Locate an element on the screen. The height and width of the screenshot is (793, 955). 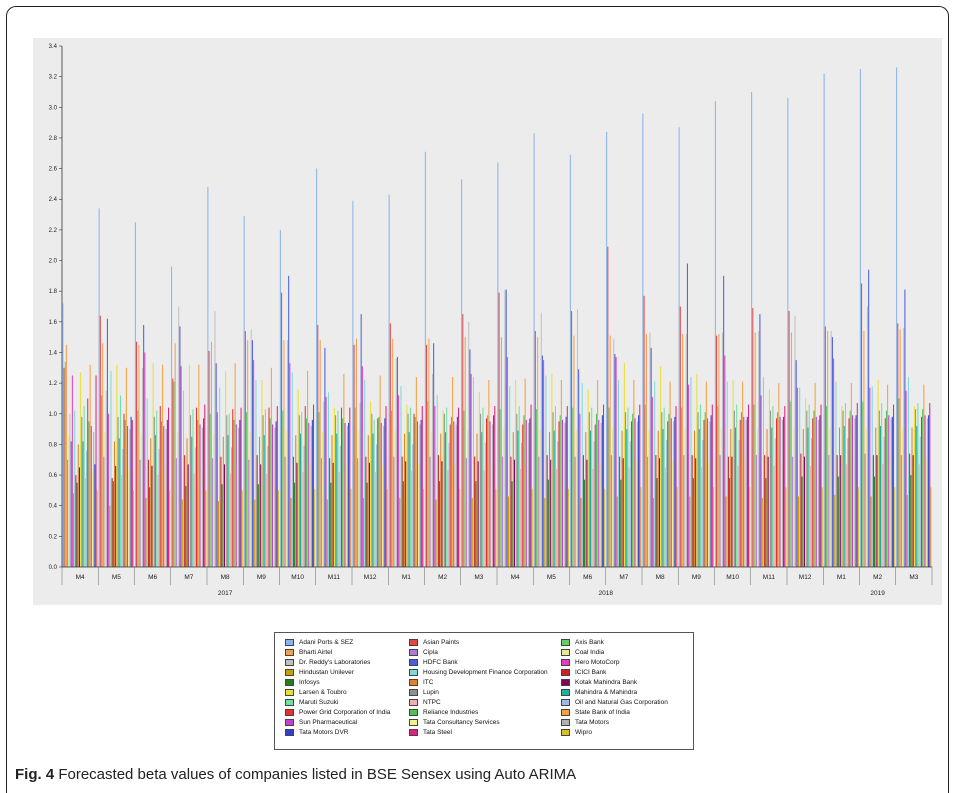
x-tick-label: M9 is located at coordinates (696, 577).